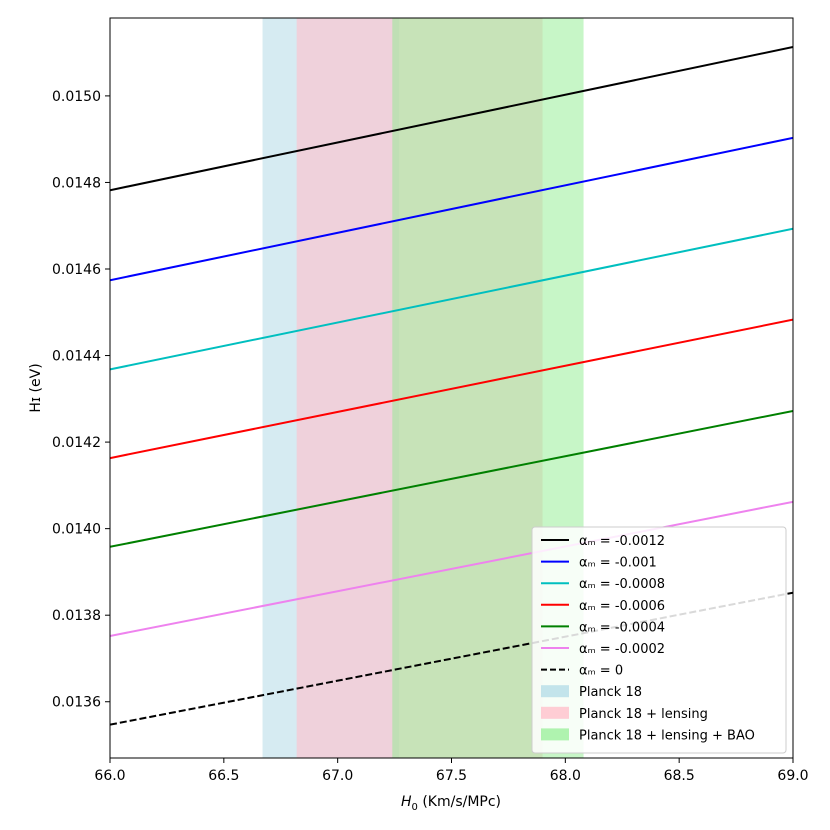 Image resolution: width=830 pixels, height=830 pixels. What do you see at coordinates (610, 692) in the screenshot?
I see `legend-band-label-0: Planck 18` at bounding box center [610, 692].